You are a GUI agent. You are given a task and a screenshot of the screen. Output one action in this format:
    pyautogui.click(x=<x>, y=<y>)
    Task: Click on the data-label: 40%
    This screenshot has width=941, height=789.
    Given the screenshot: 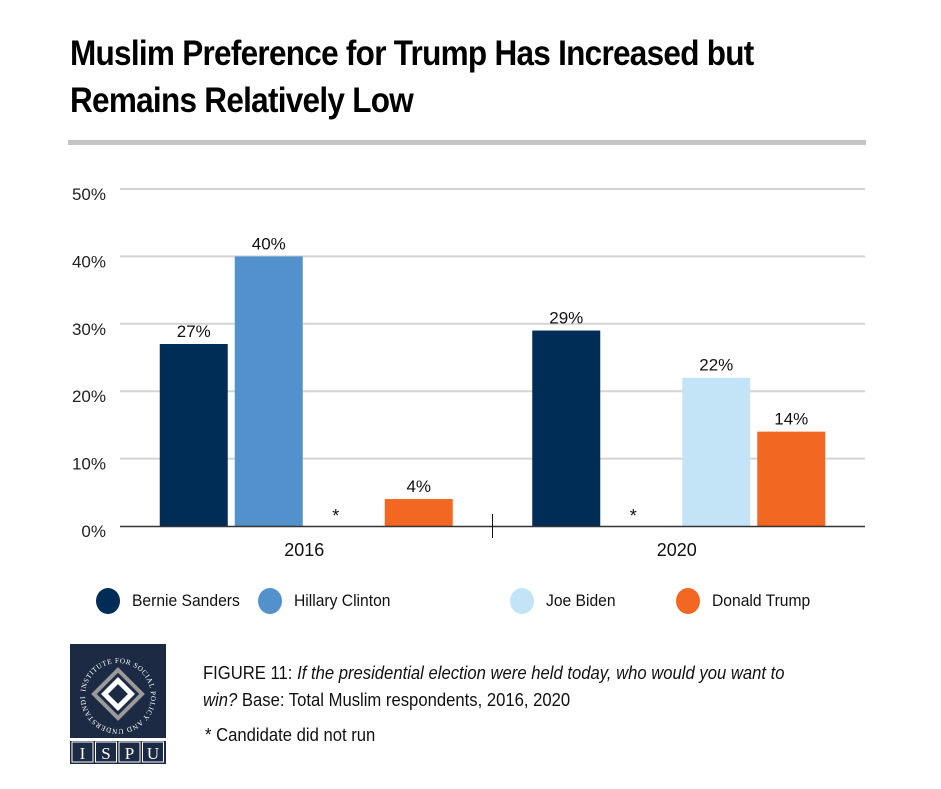 What is the action you would take?
    pyautogui.click(x=269, y=243)
    